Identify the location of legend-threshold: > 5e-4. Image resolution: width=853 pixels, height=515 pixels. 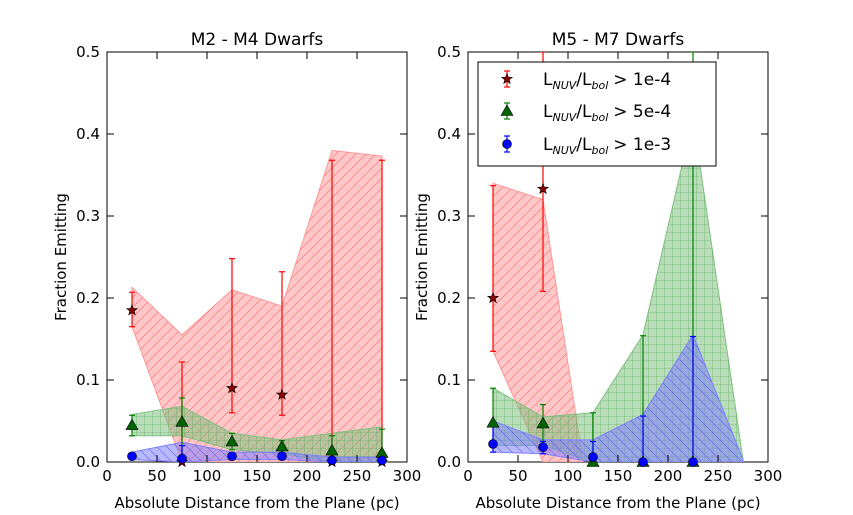
(642, 112).